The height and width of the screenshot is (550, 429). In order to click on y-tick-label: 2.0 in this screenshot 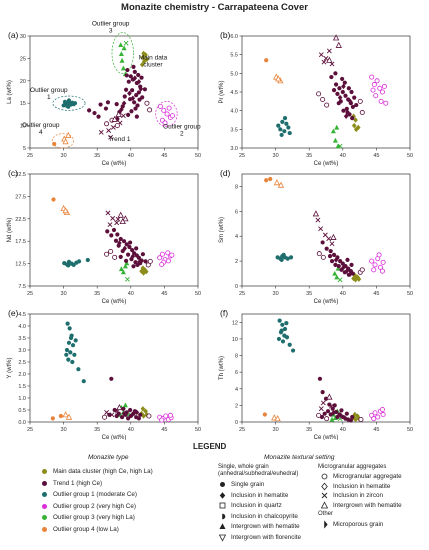, I will do `click(22, 375)`.